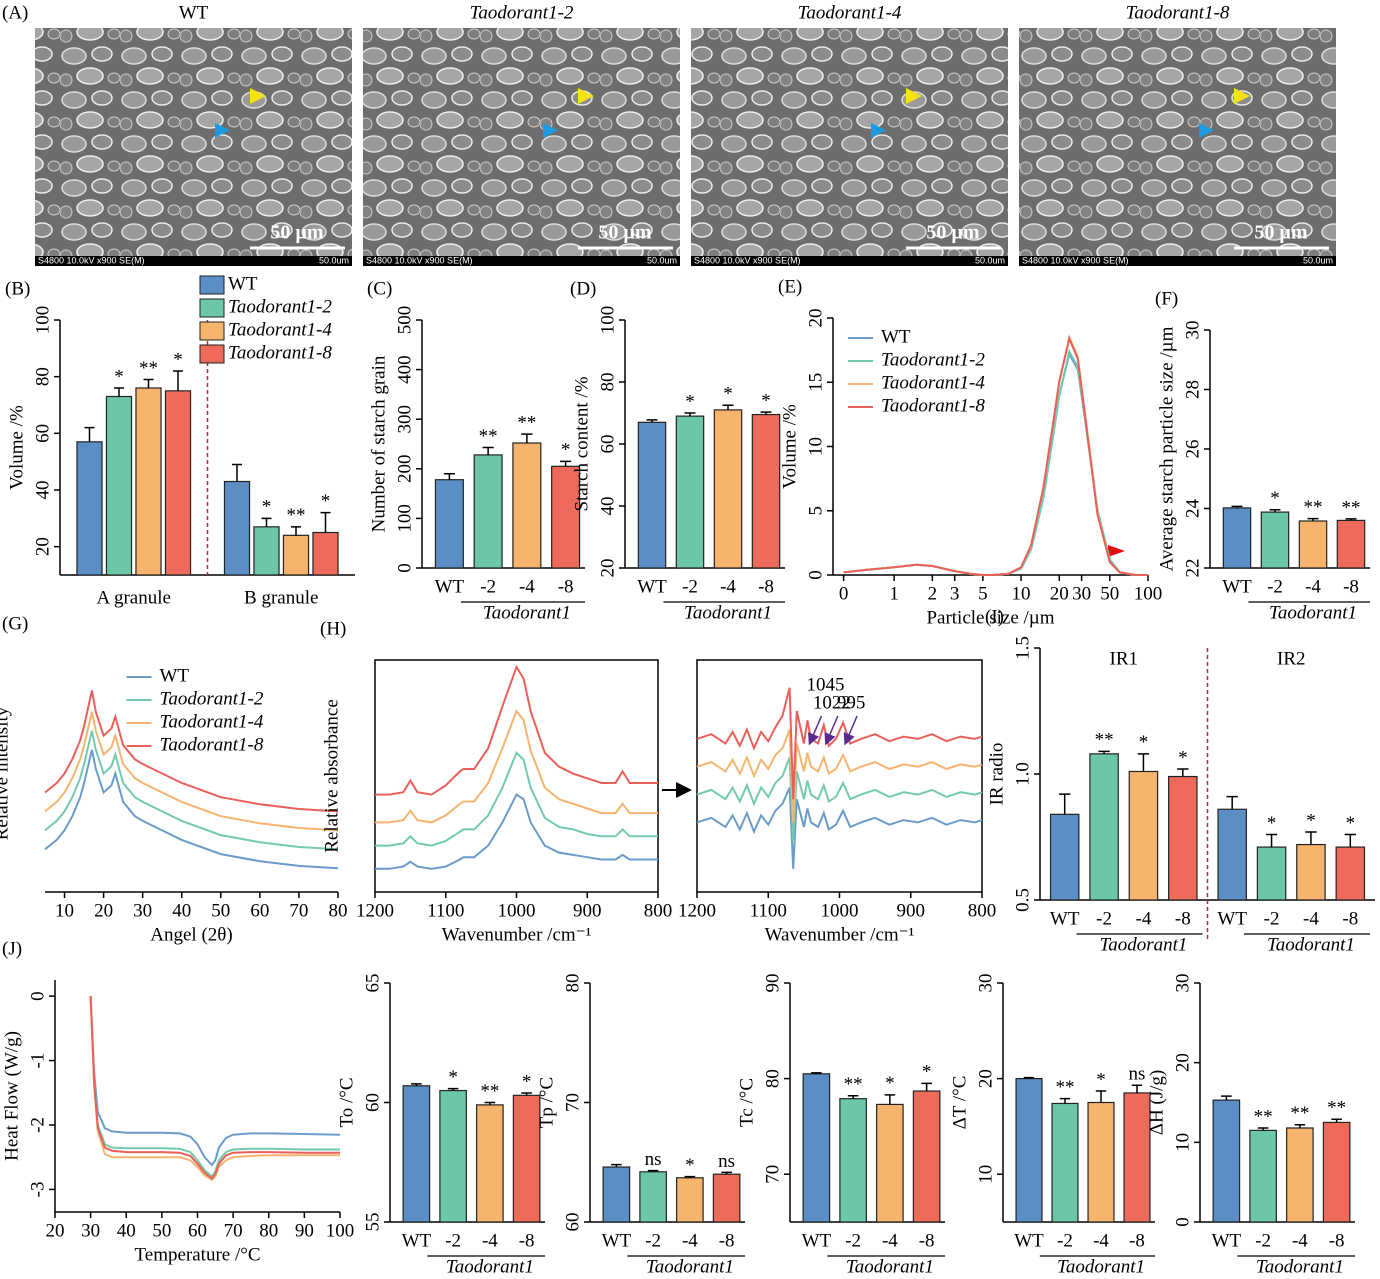 This screenshot has width=1380, height=1279. Describe the element at coordinates (42, 320) in the screenshot. I see `y-tick-label: 100` at that location.